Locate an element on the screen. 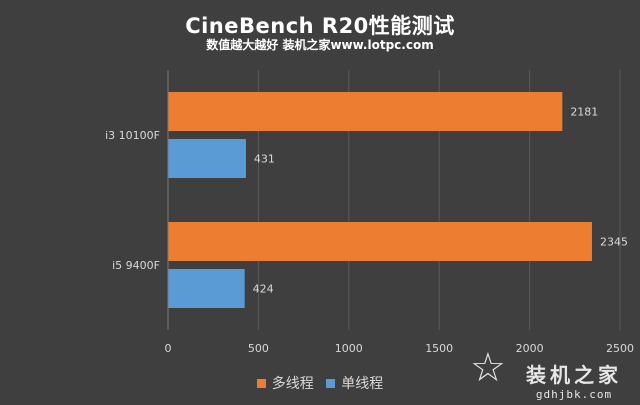 The height and width of the screenshot is (405, 640). data-label: 431 is located at coordinates (264, 159).